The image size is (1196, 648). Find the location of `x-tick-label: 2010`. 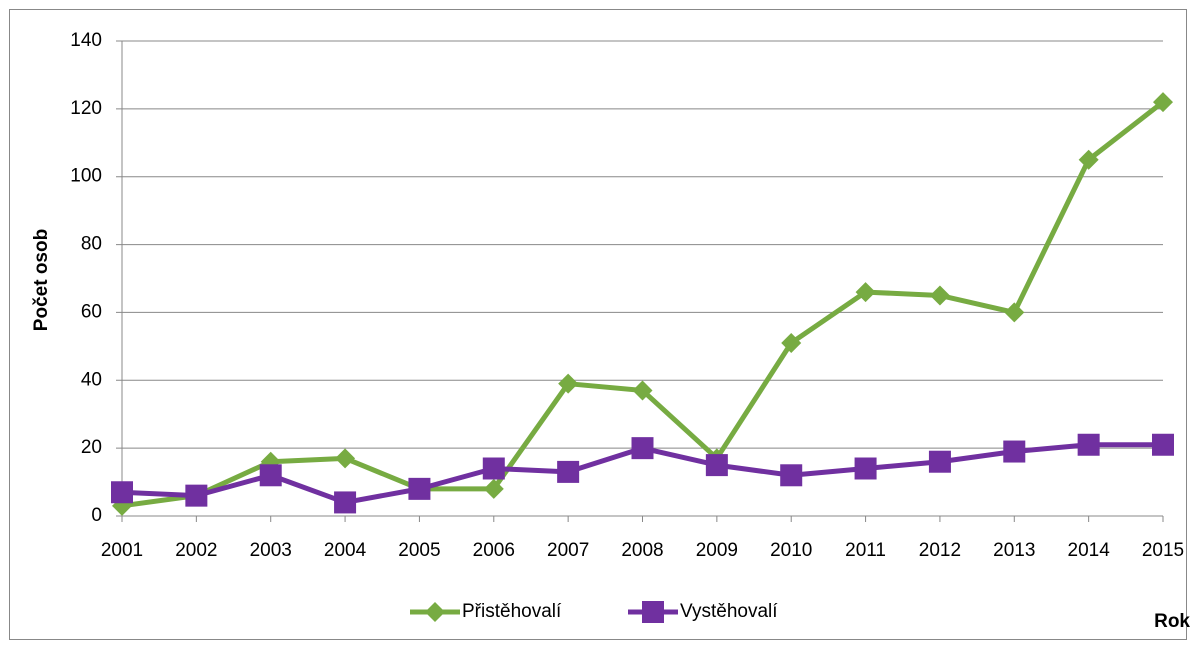

x-tick-label: 2010 is located at coordinates (791, 550).